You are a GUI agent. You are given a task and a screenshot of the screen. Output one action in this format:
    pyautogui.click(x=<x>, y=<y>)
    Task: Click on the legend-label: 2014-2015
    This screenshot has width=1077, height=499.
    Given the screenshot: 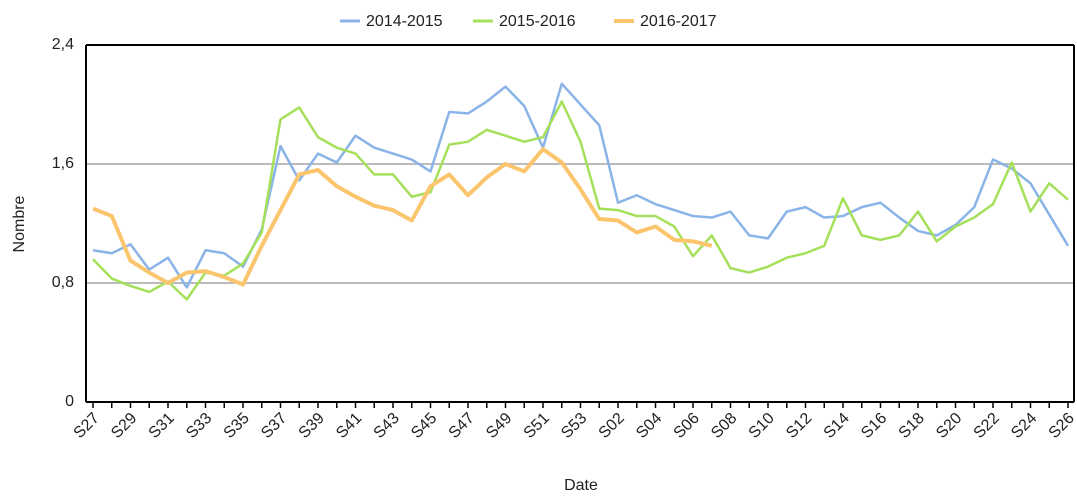 What is the action you would take?
    pyautogui.click(x=404, y=21)
    